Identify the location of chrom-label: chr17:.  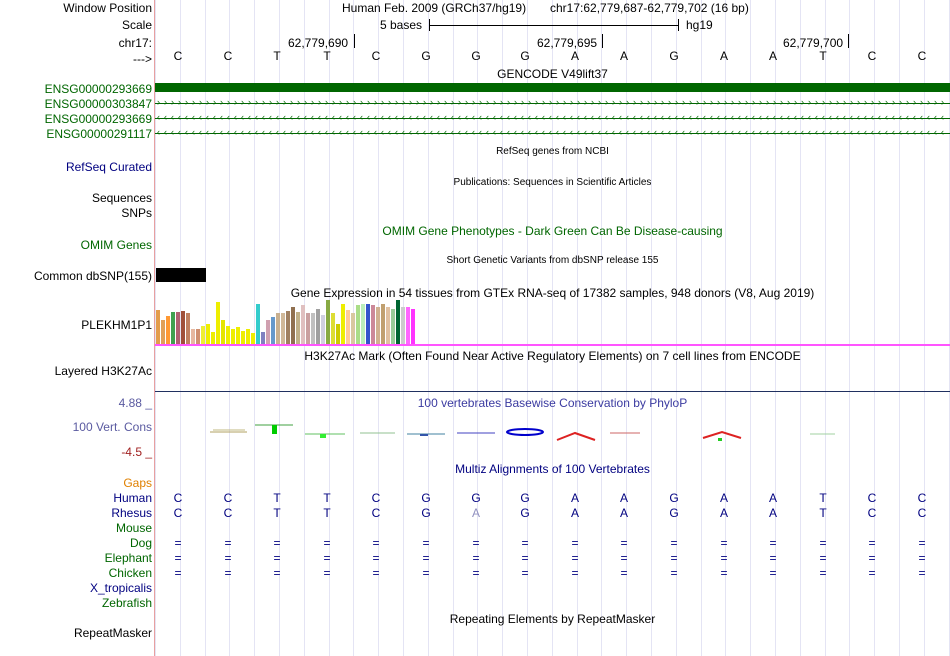
(135, 43).